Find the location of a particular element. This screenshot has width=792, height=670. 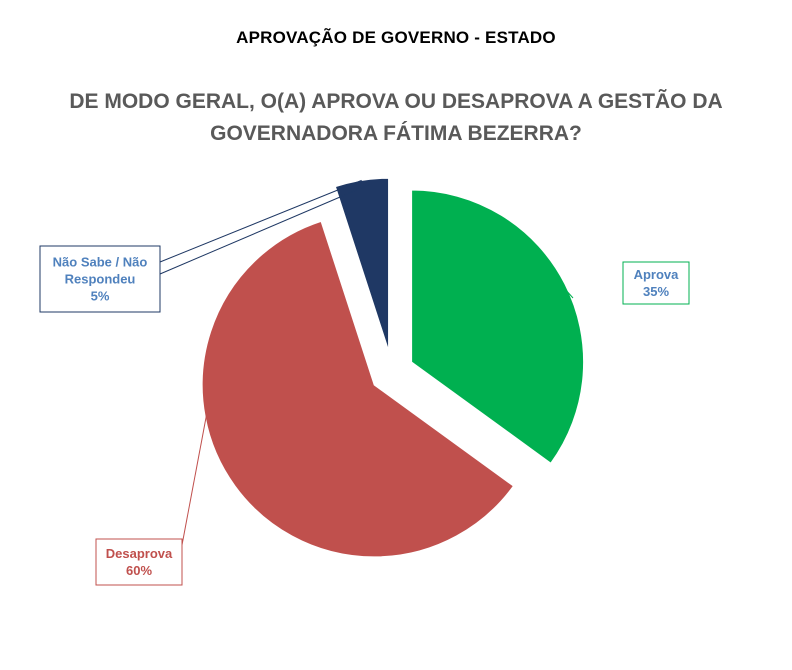

callout-label-nao-sabe-nao-respondeu-line-2: Respondeu is located at coordinates (100, 279).